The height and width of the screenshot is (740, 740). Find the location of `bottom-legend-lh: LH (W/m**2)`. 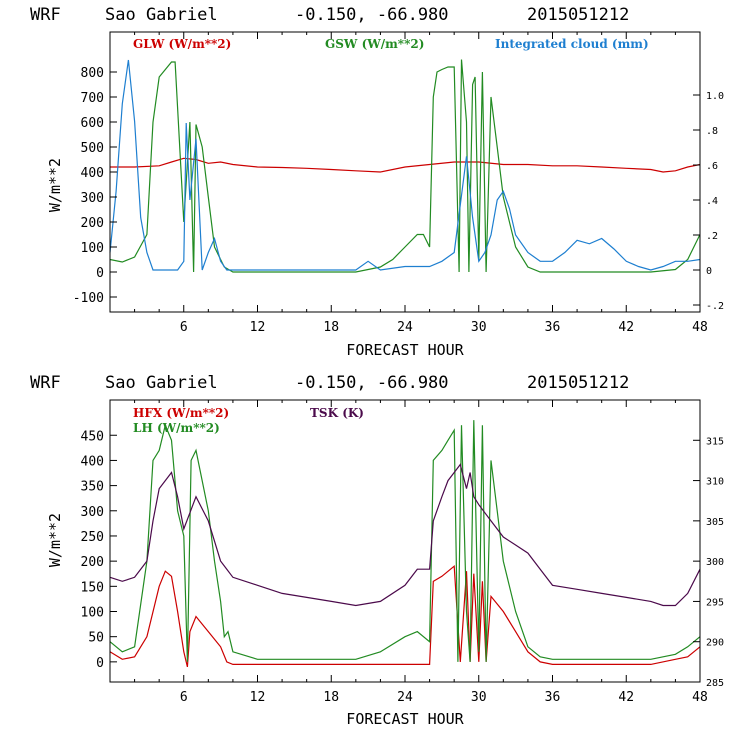

bottom-legend-lh: LH (W/m**2) is located at coordinates (176, 428).